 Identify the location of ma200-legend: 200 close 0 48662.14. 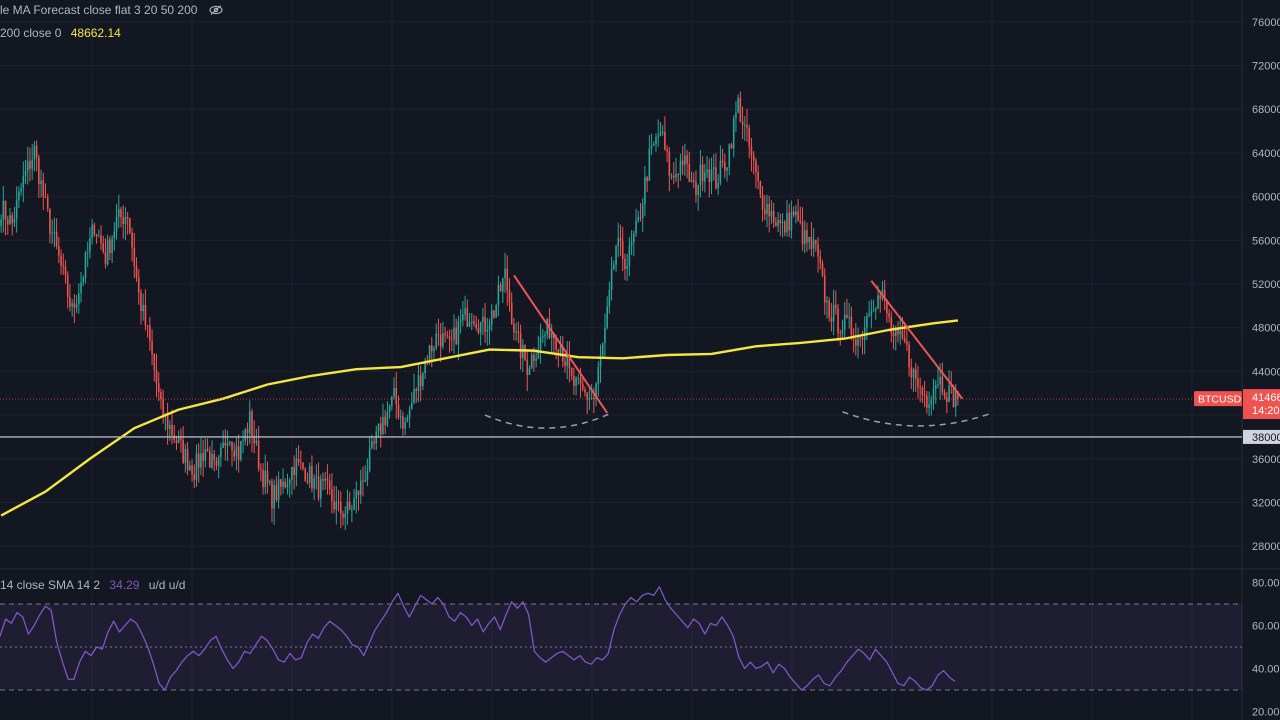
(60, 33).